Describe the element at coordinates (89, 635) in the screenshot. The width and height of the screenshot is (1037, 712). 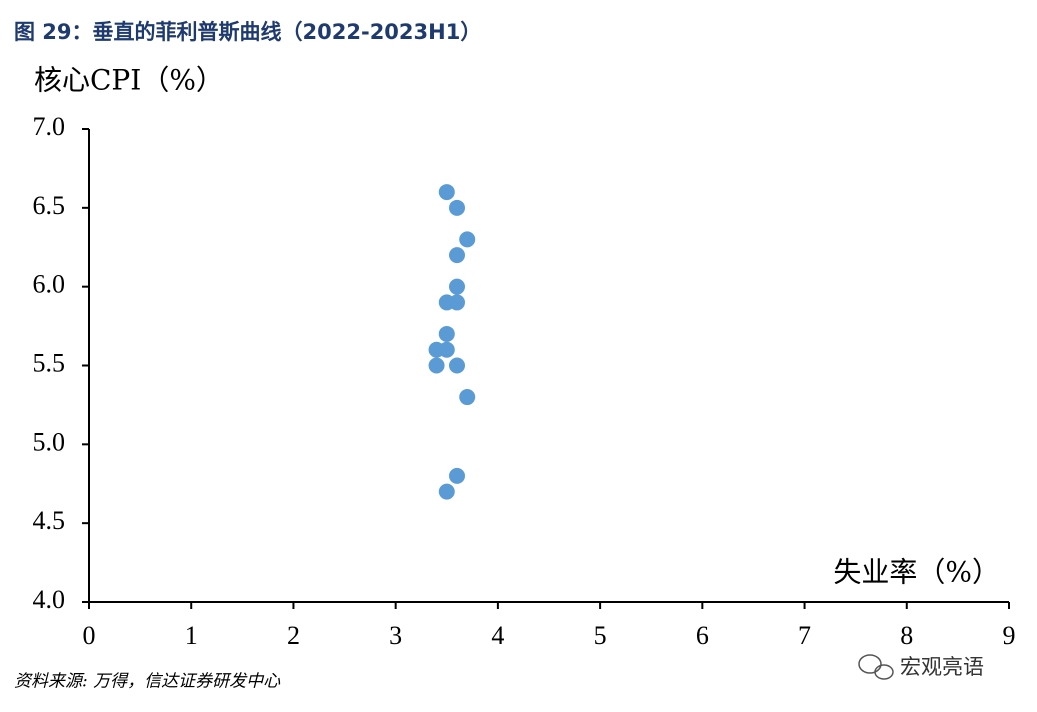
I see `x-tick-label: 0` at that location.